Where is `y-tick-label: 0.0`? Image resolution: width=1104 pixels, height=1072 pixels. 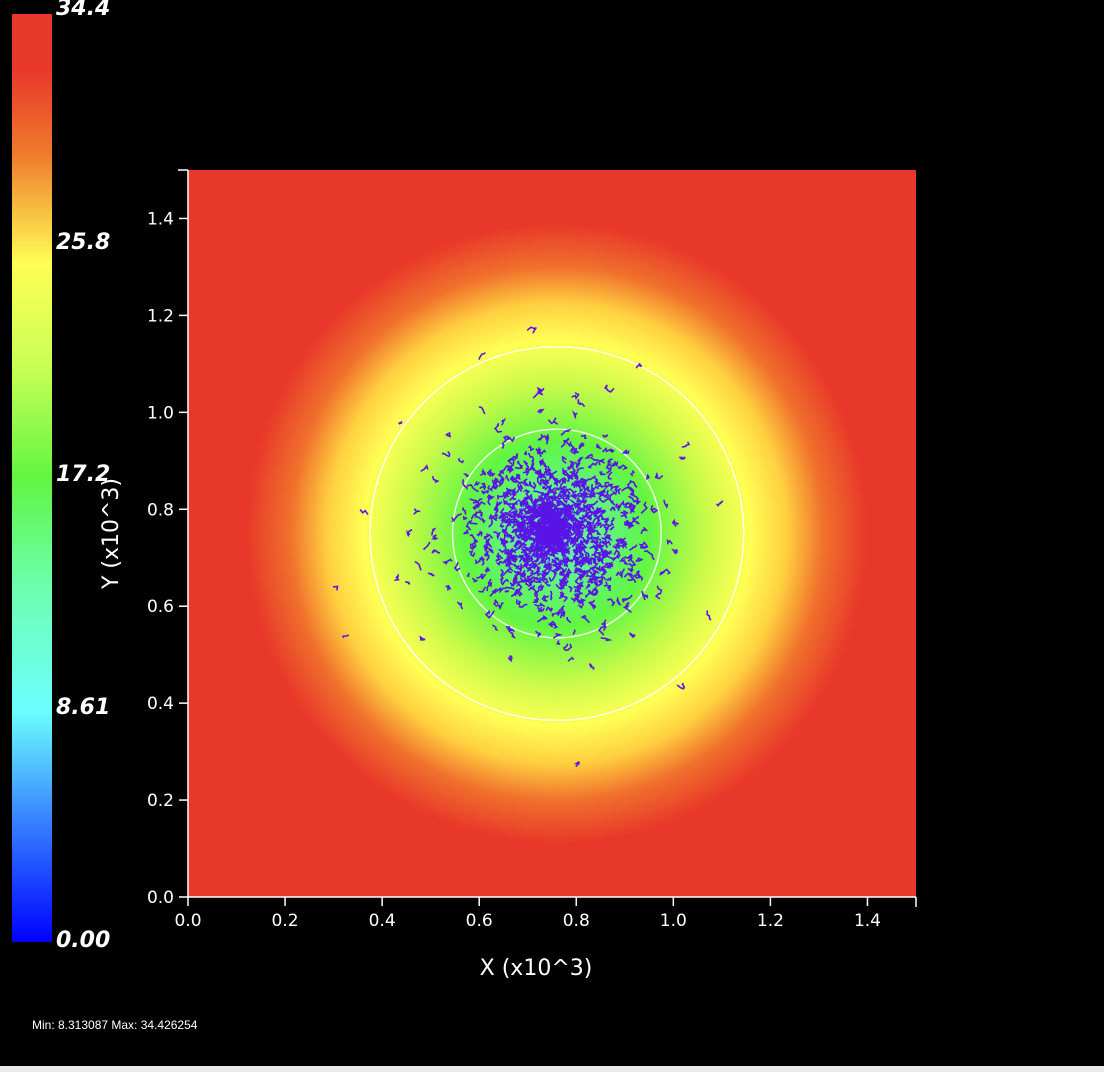 y-tick-label: 0.0 is located at coordinates (160, 898).